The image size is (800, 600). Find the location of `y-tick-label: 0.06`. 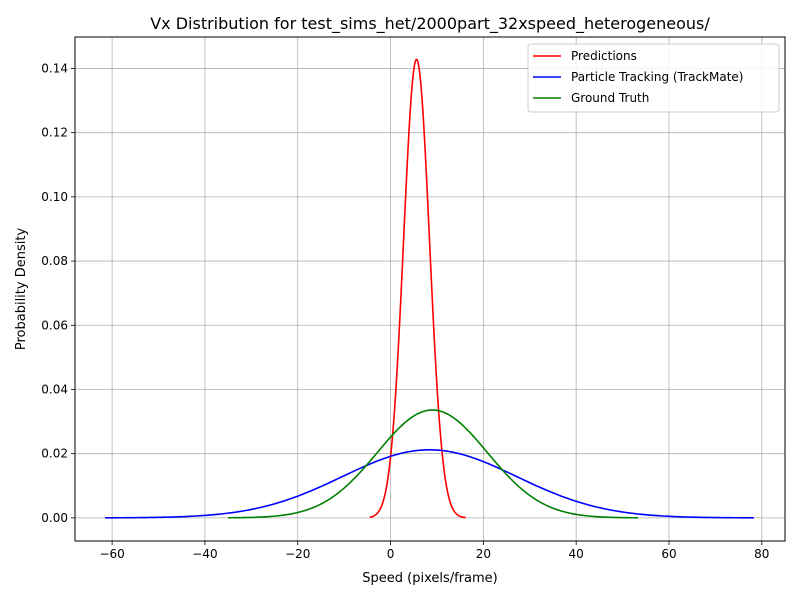

y-tick-label: 0.06 is located at coordinates (54, 325).